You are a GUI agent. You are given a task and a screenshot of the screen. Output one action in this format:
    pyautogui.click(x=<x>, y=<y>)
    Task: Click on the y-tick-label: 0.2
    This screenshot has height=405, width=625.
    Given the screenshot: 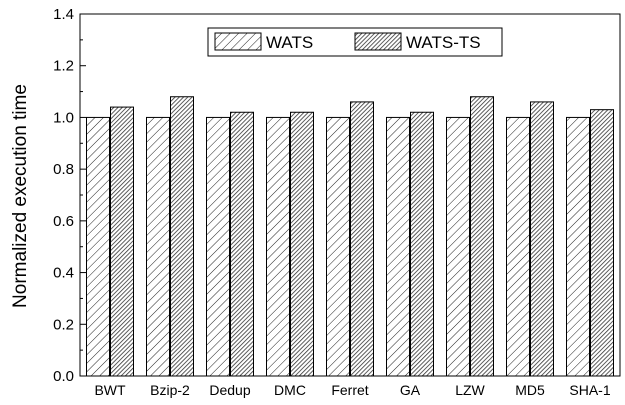 What is the action you would take?
    pyautogui.click(x=63, y=324)
    